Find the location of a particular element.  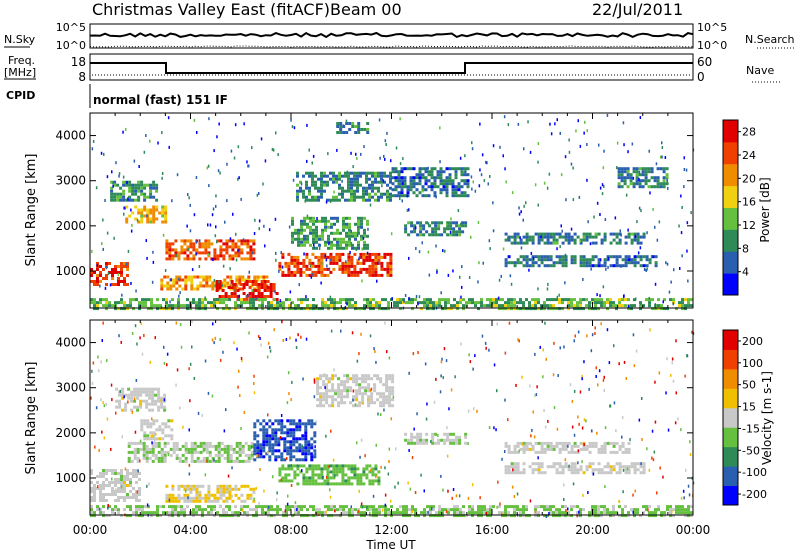

nsky-tick-bottom: 10^0 is located at coordinates (71, 45).